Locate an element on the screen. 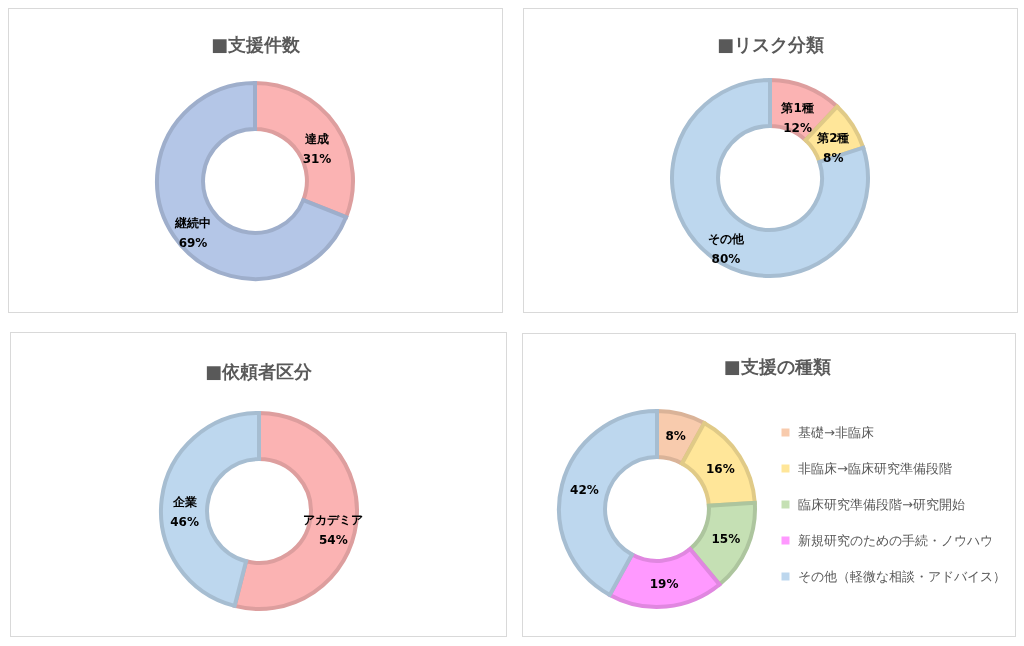 The image size is (1024, 646). data-label: 69% is located at coordinates (193, 243).